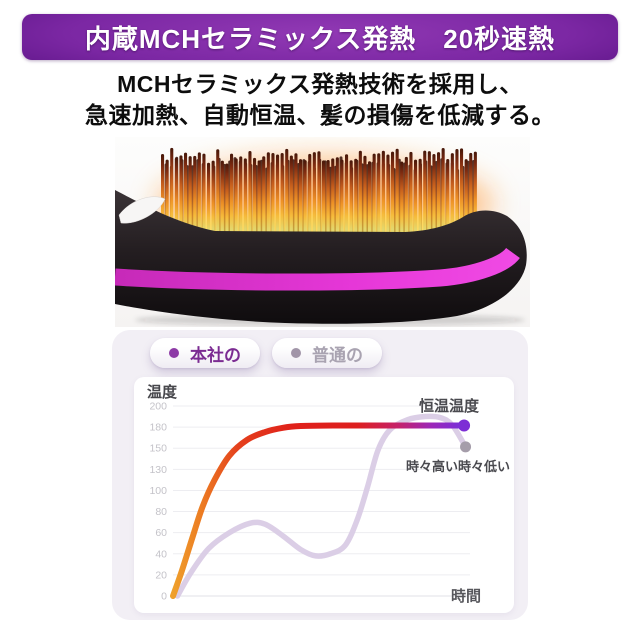  Describe the element at coordinates (174, 353) in the screenshot. I see `legend-dot-ours-icon` at that location.